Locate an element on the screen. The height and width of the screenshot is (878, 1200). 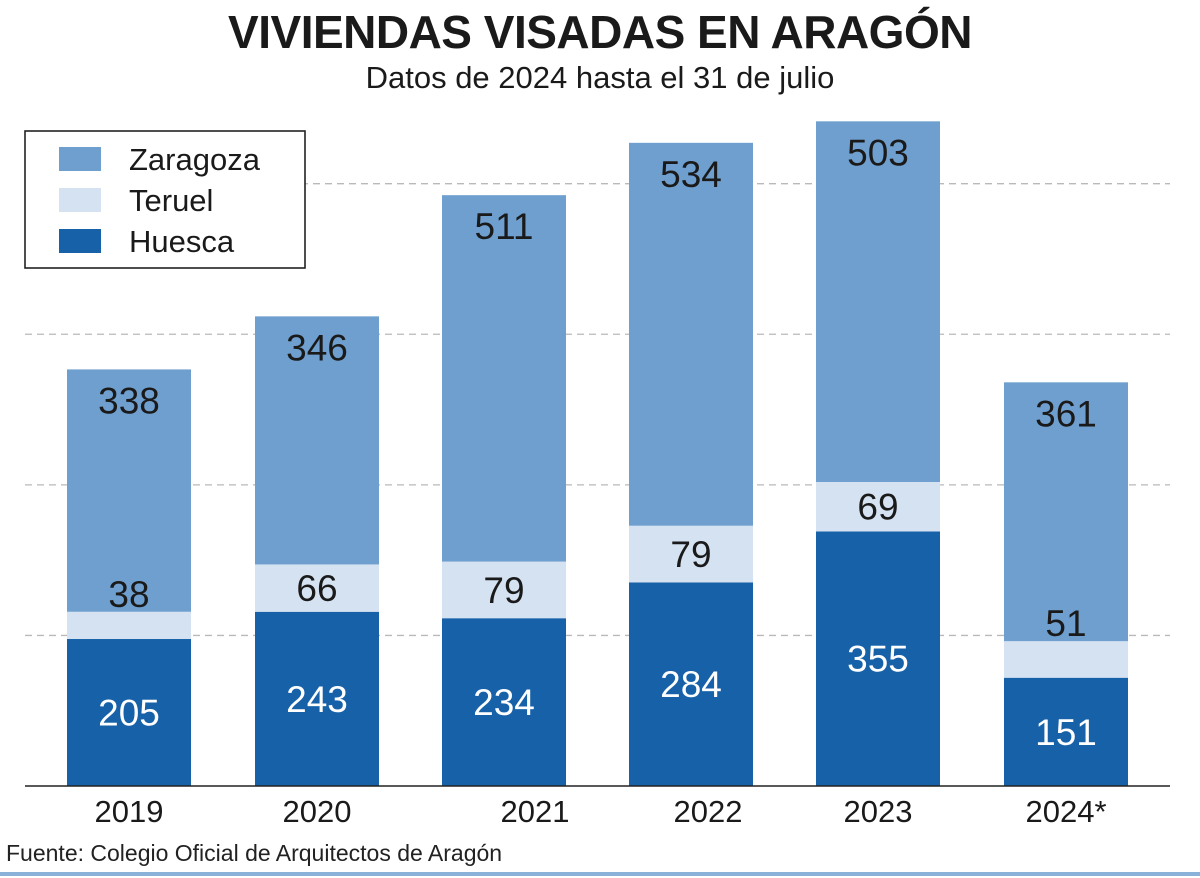
bar-huesca-2022 is located at coordinates (691, 684).